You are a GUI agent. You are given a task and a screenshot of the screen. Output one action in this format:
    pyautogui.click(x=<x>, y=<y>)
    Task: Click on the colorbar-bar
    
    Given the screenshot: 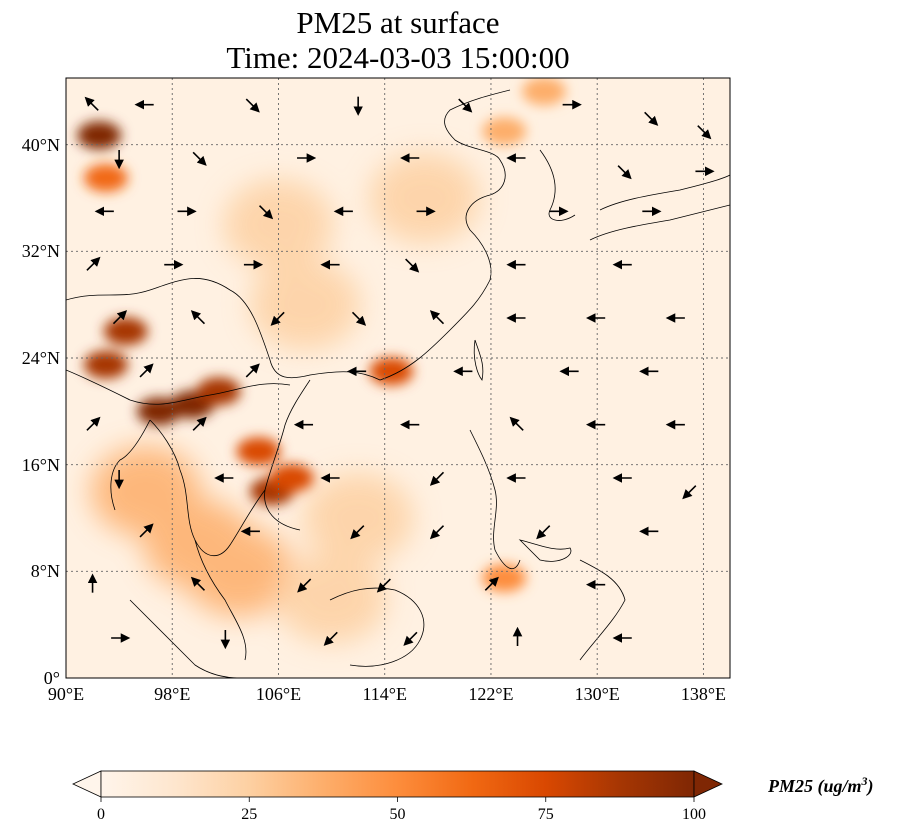 What is the action you would take?
    pyautogui.click(x=397, y=784)
    